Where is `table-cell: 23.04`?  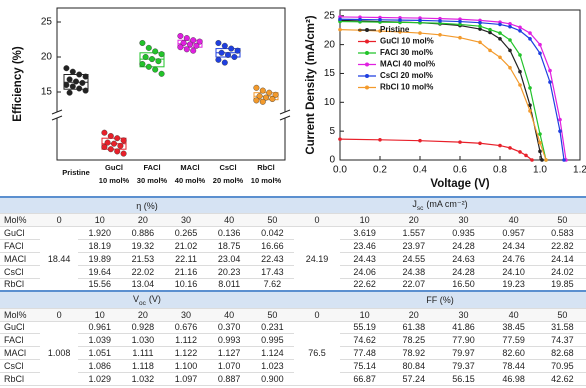
table-cell: 23.04 is located at coordinates (229, 259).